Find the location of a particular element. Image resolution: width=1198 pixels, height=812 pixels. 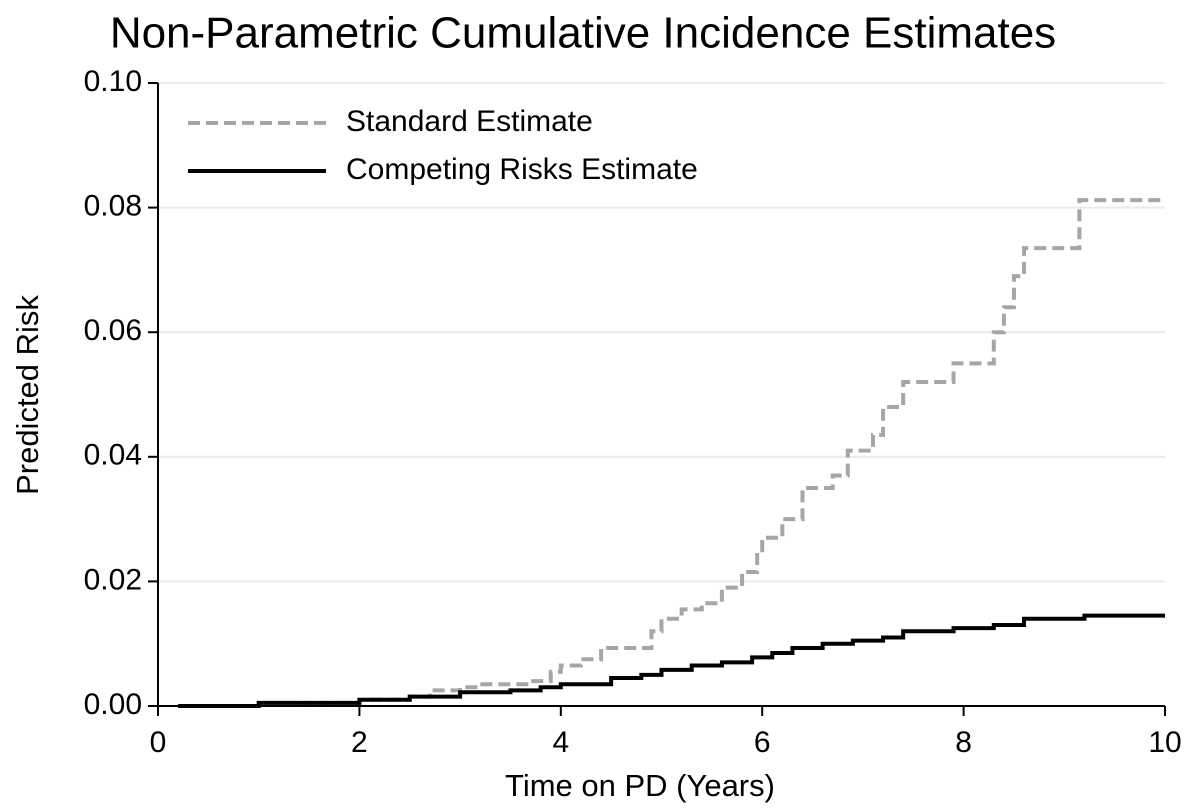

y-tick-label: 0.06 is located at coordinates (113, 330).